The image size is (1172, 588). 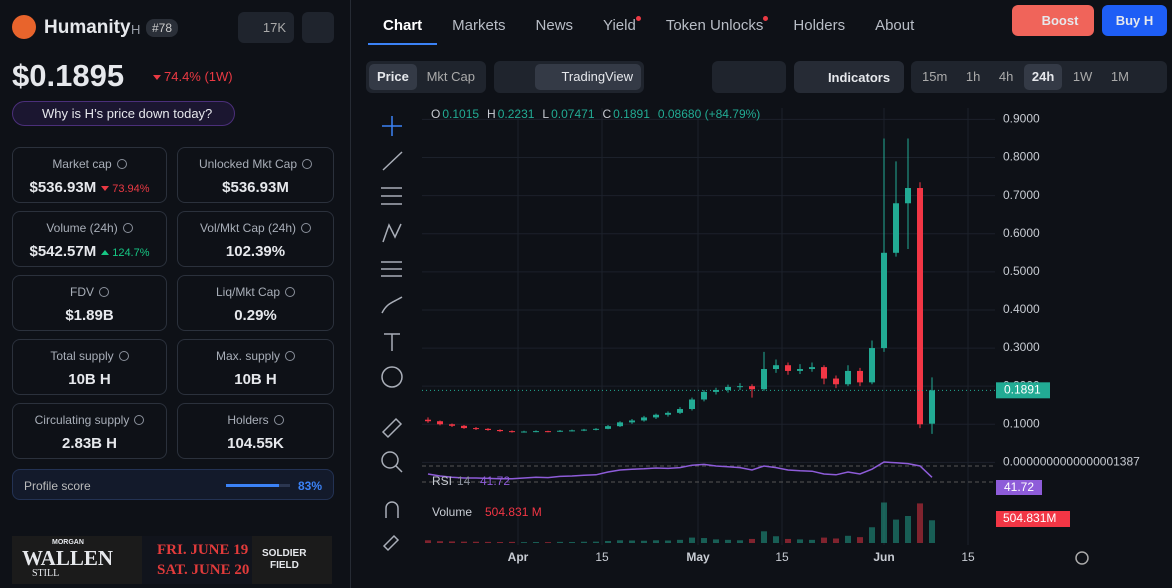 I want to click on chart-style-active: TradingView, so click(x=588, y=77).